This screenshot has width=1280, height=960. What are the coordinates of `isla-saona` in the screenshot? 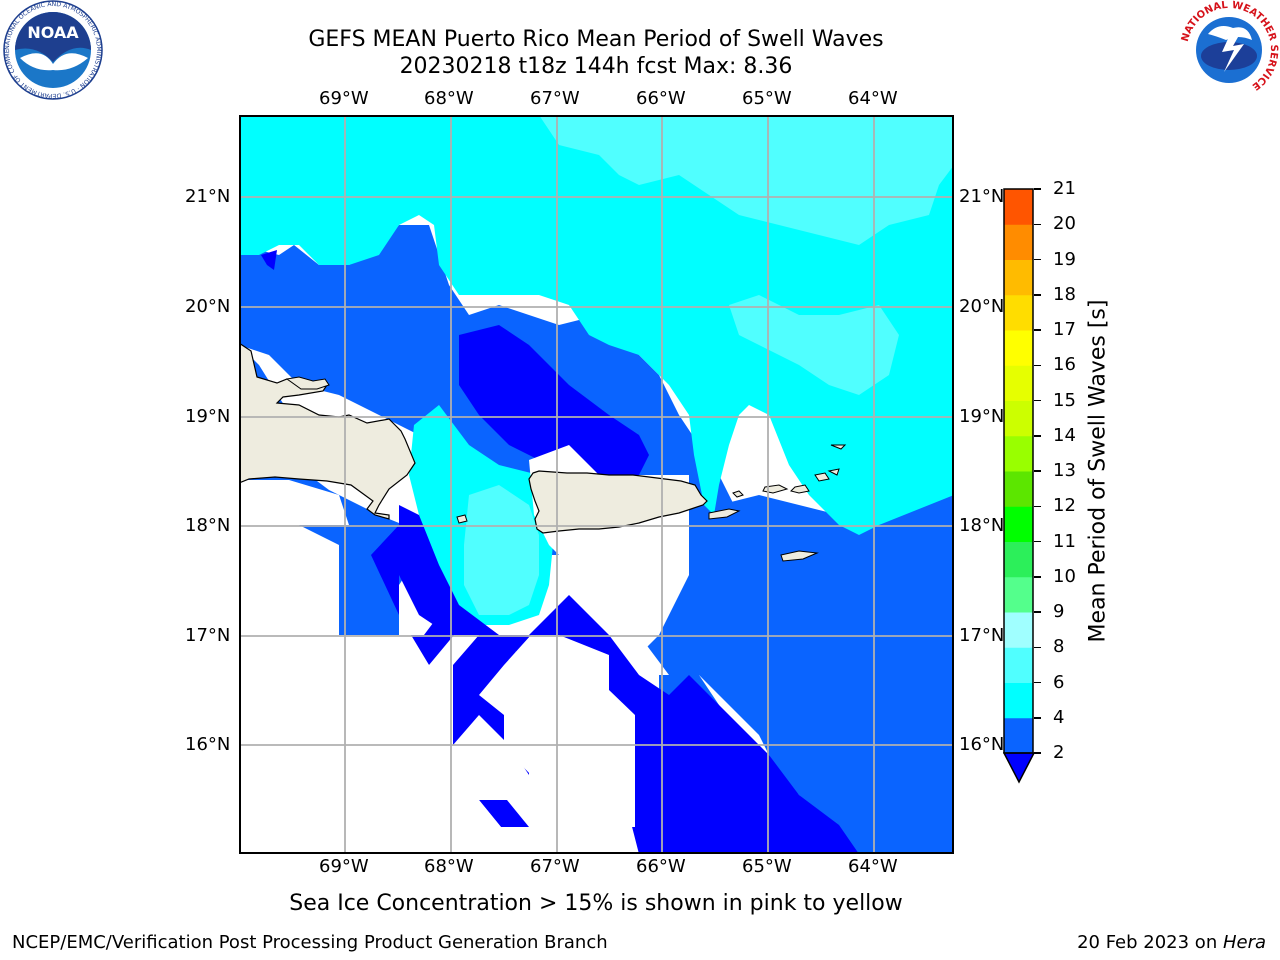 It's located at (307, 383).